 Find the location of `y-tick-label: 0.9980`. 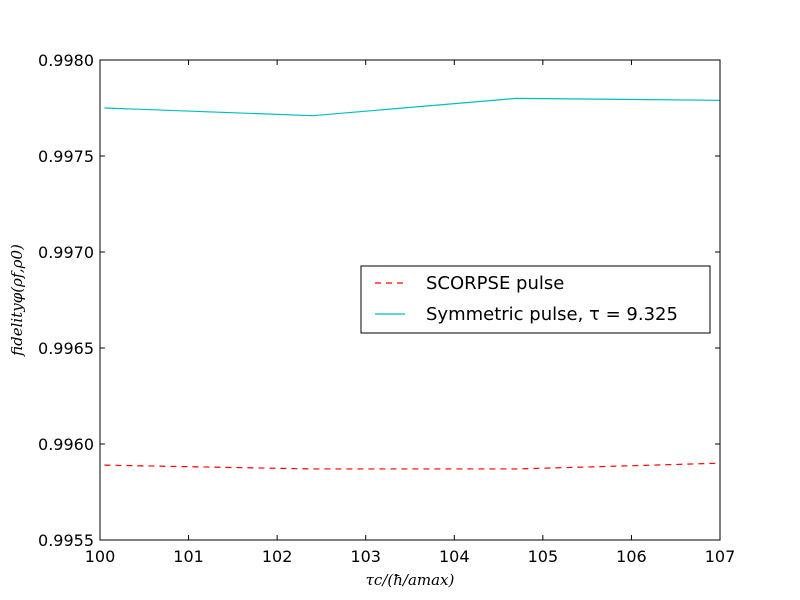

y-tick-label: 0.9980 is located at coordinates (66, 60).